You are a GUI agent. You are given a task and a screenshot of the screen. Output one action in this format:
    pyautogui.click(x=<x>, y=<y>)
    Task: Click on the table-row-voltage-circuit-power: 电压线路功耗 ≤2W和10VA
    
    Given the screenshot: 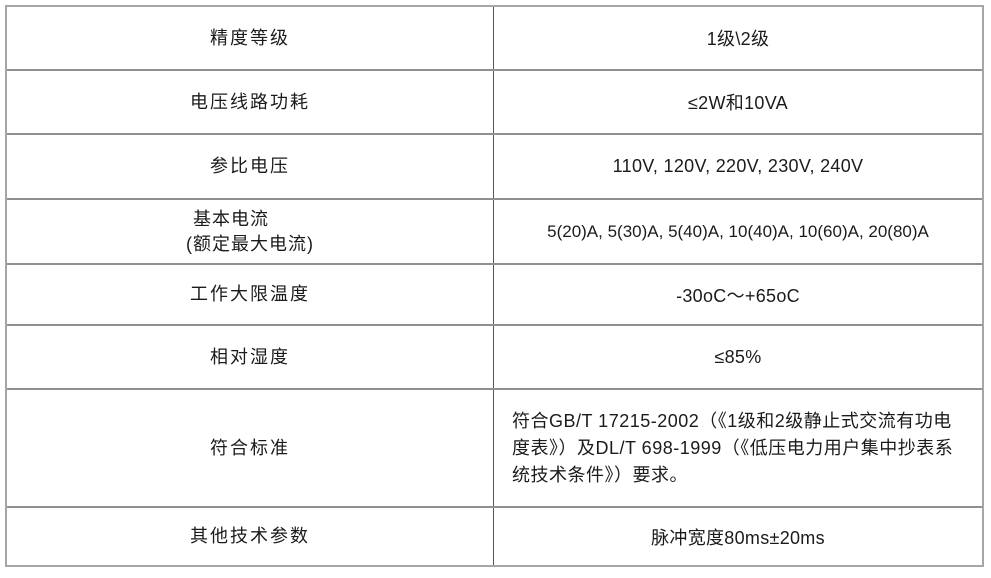 What is the action you would take?
    pyautogui.click(x=494, y=103)
    